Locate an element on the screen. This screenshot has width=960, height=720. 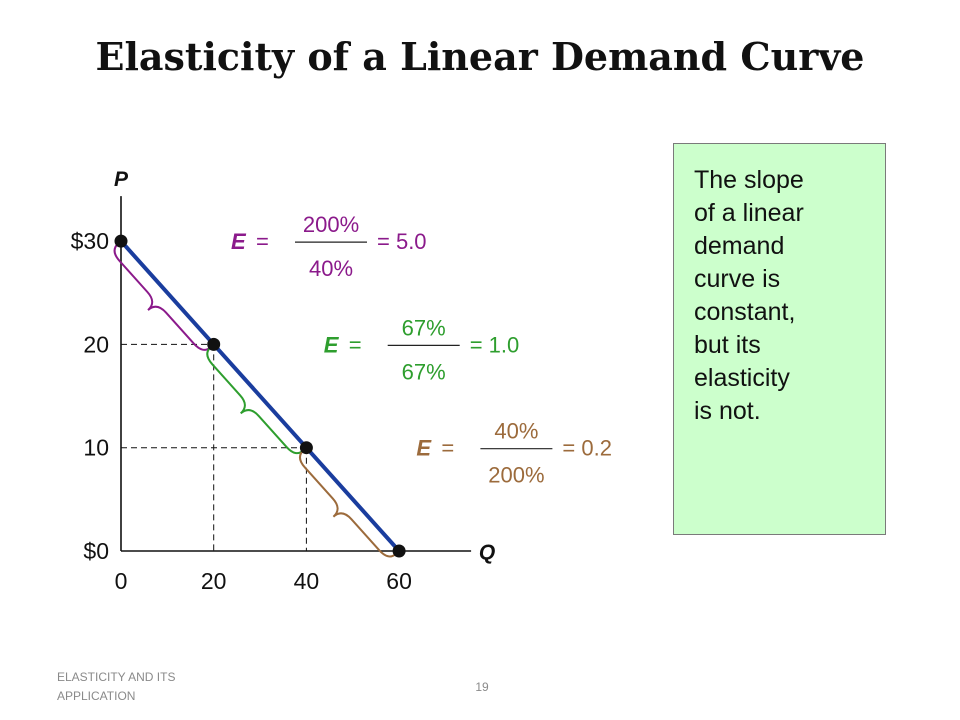
x-tick-label-1: 20 is located at coordinates (214, 581).